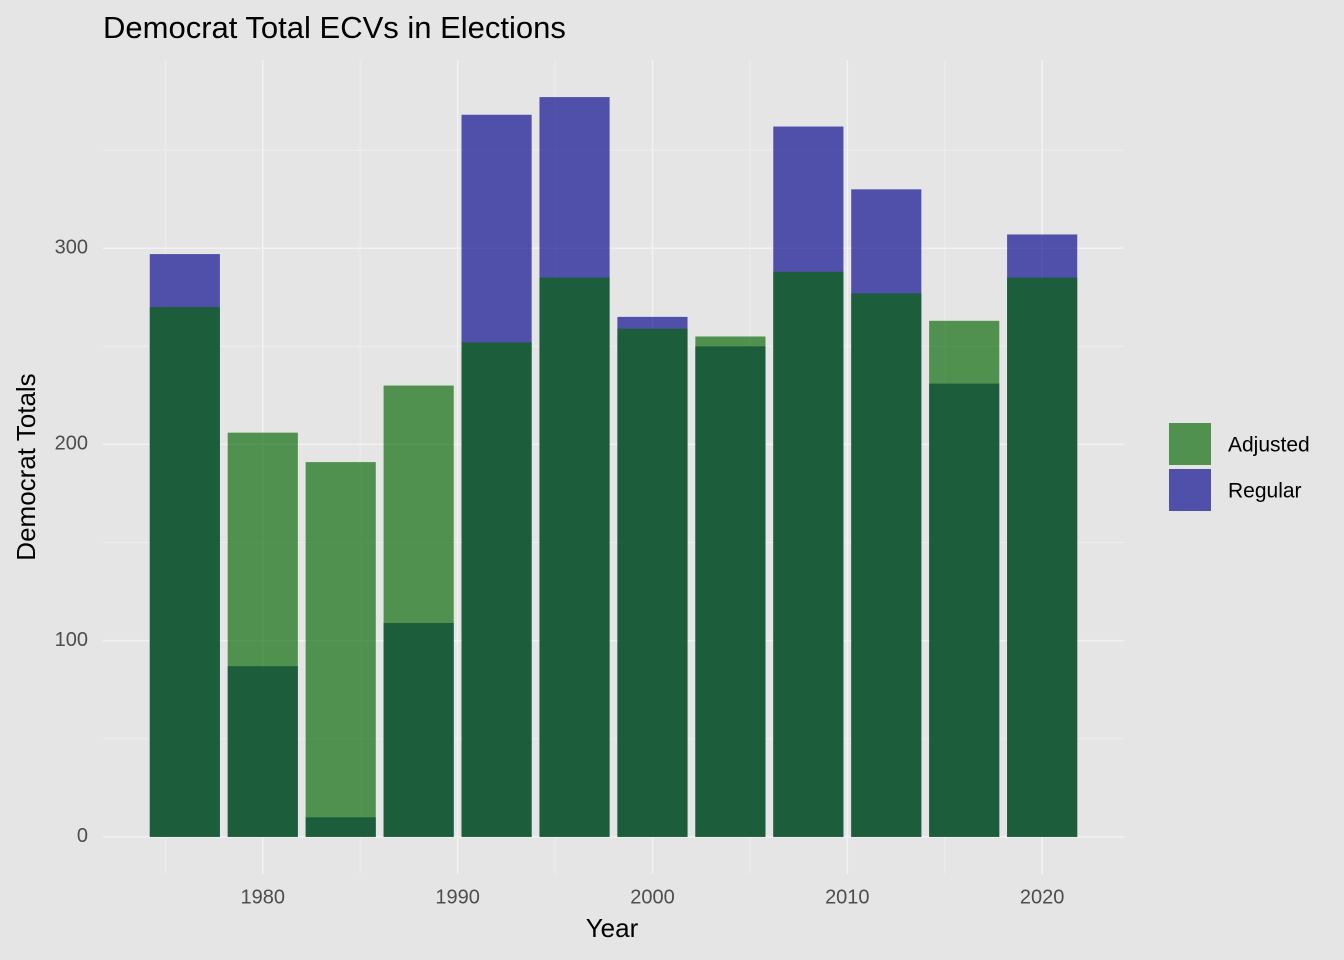 This screenshot has width=1344, height=960. I want to click on y-tick-label: 0, so click(82, 836).